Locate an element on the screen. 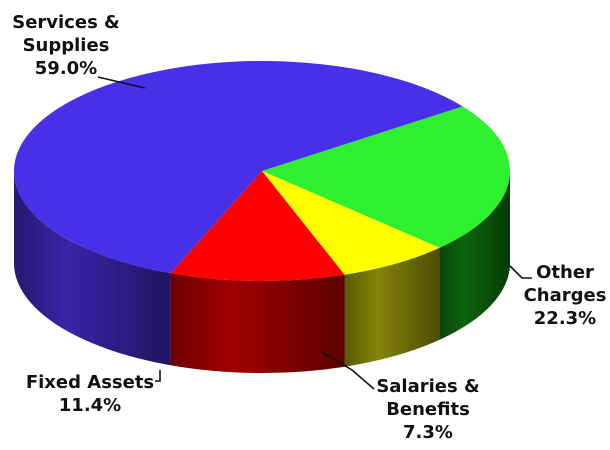 The height and width of the screenshot is (450, 610). slice-name-label: Fixed Assets is located at coordinates (90, 382).